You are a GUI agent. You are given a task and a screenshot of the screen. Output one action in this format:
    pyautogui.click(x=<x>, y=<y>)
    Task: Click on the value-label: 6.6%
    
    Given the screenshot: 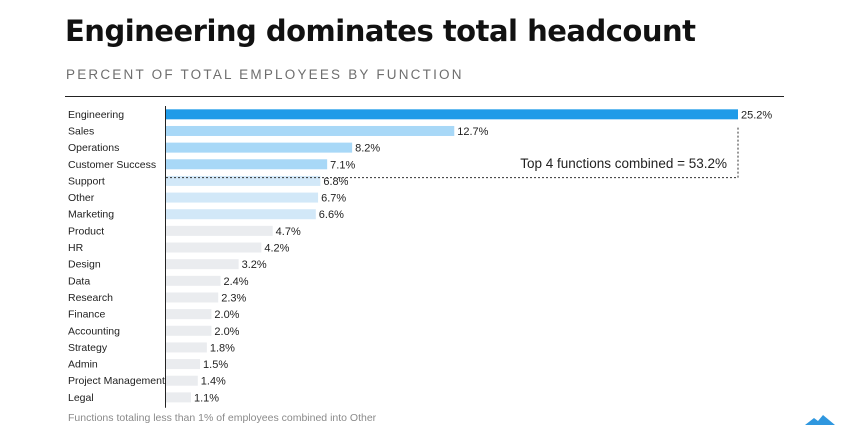 What is the action you would take?
    pyautogui.click(x=331, y=215)
    